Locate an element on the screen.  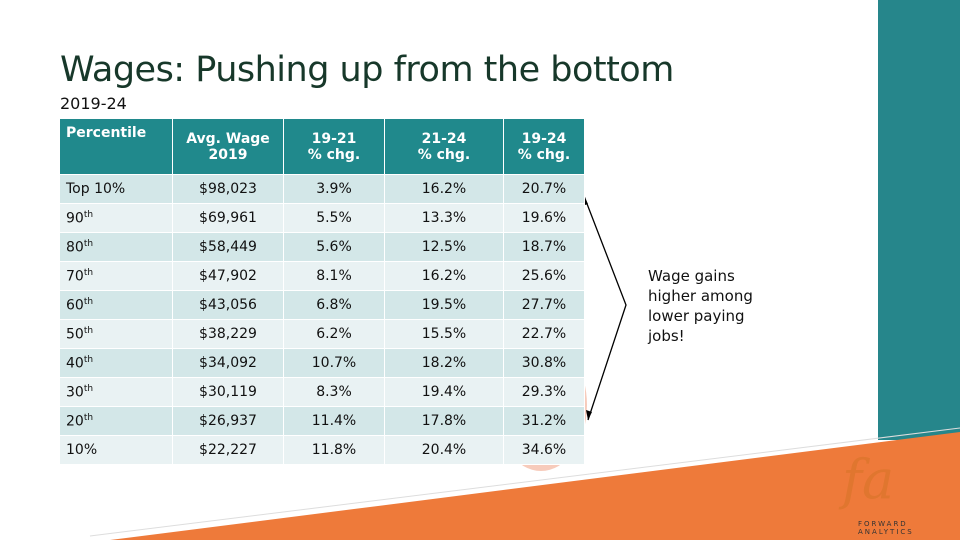
value-cell: 11.8% is located at coordinates (334, 450).